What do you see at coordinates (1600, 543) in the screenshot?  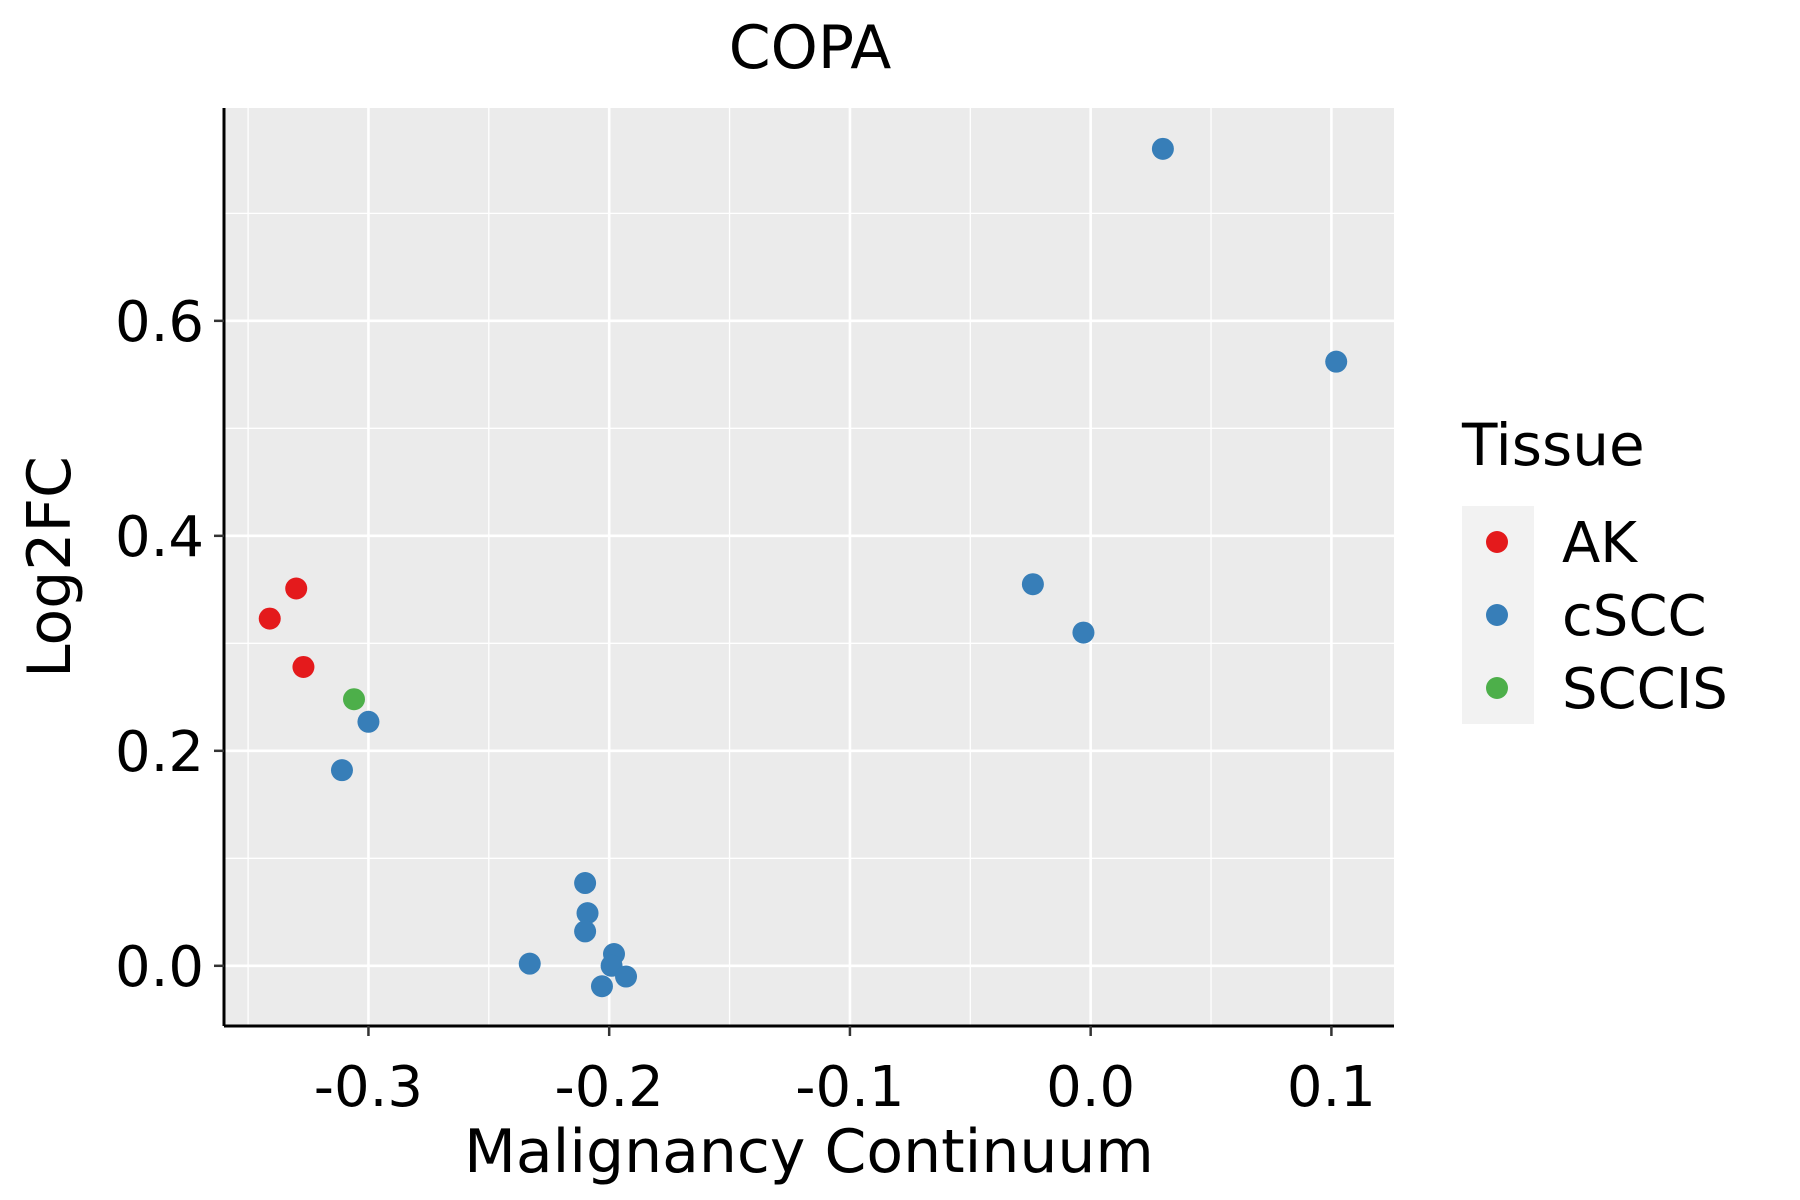 I see `legend-label-ak: AK` at bounding box center [1600, 543].